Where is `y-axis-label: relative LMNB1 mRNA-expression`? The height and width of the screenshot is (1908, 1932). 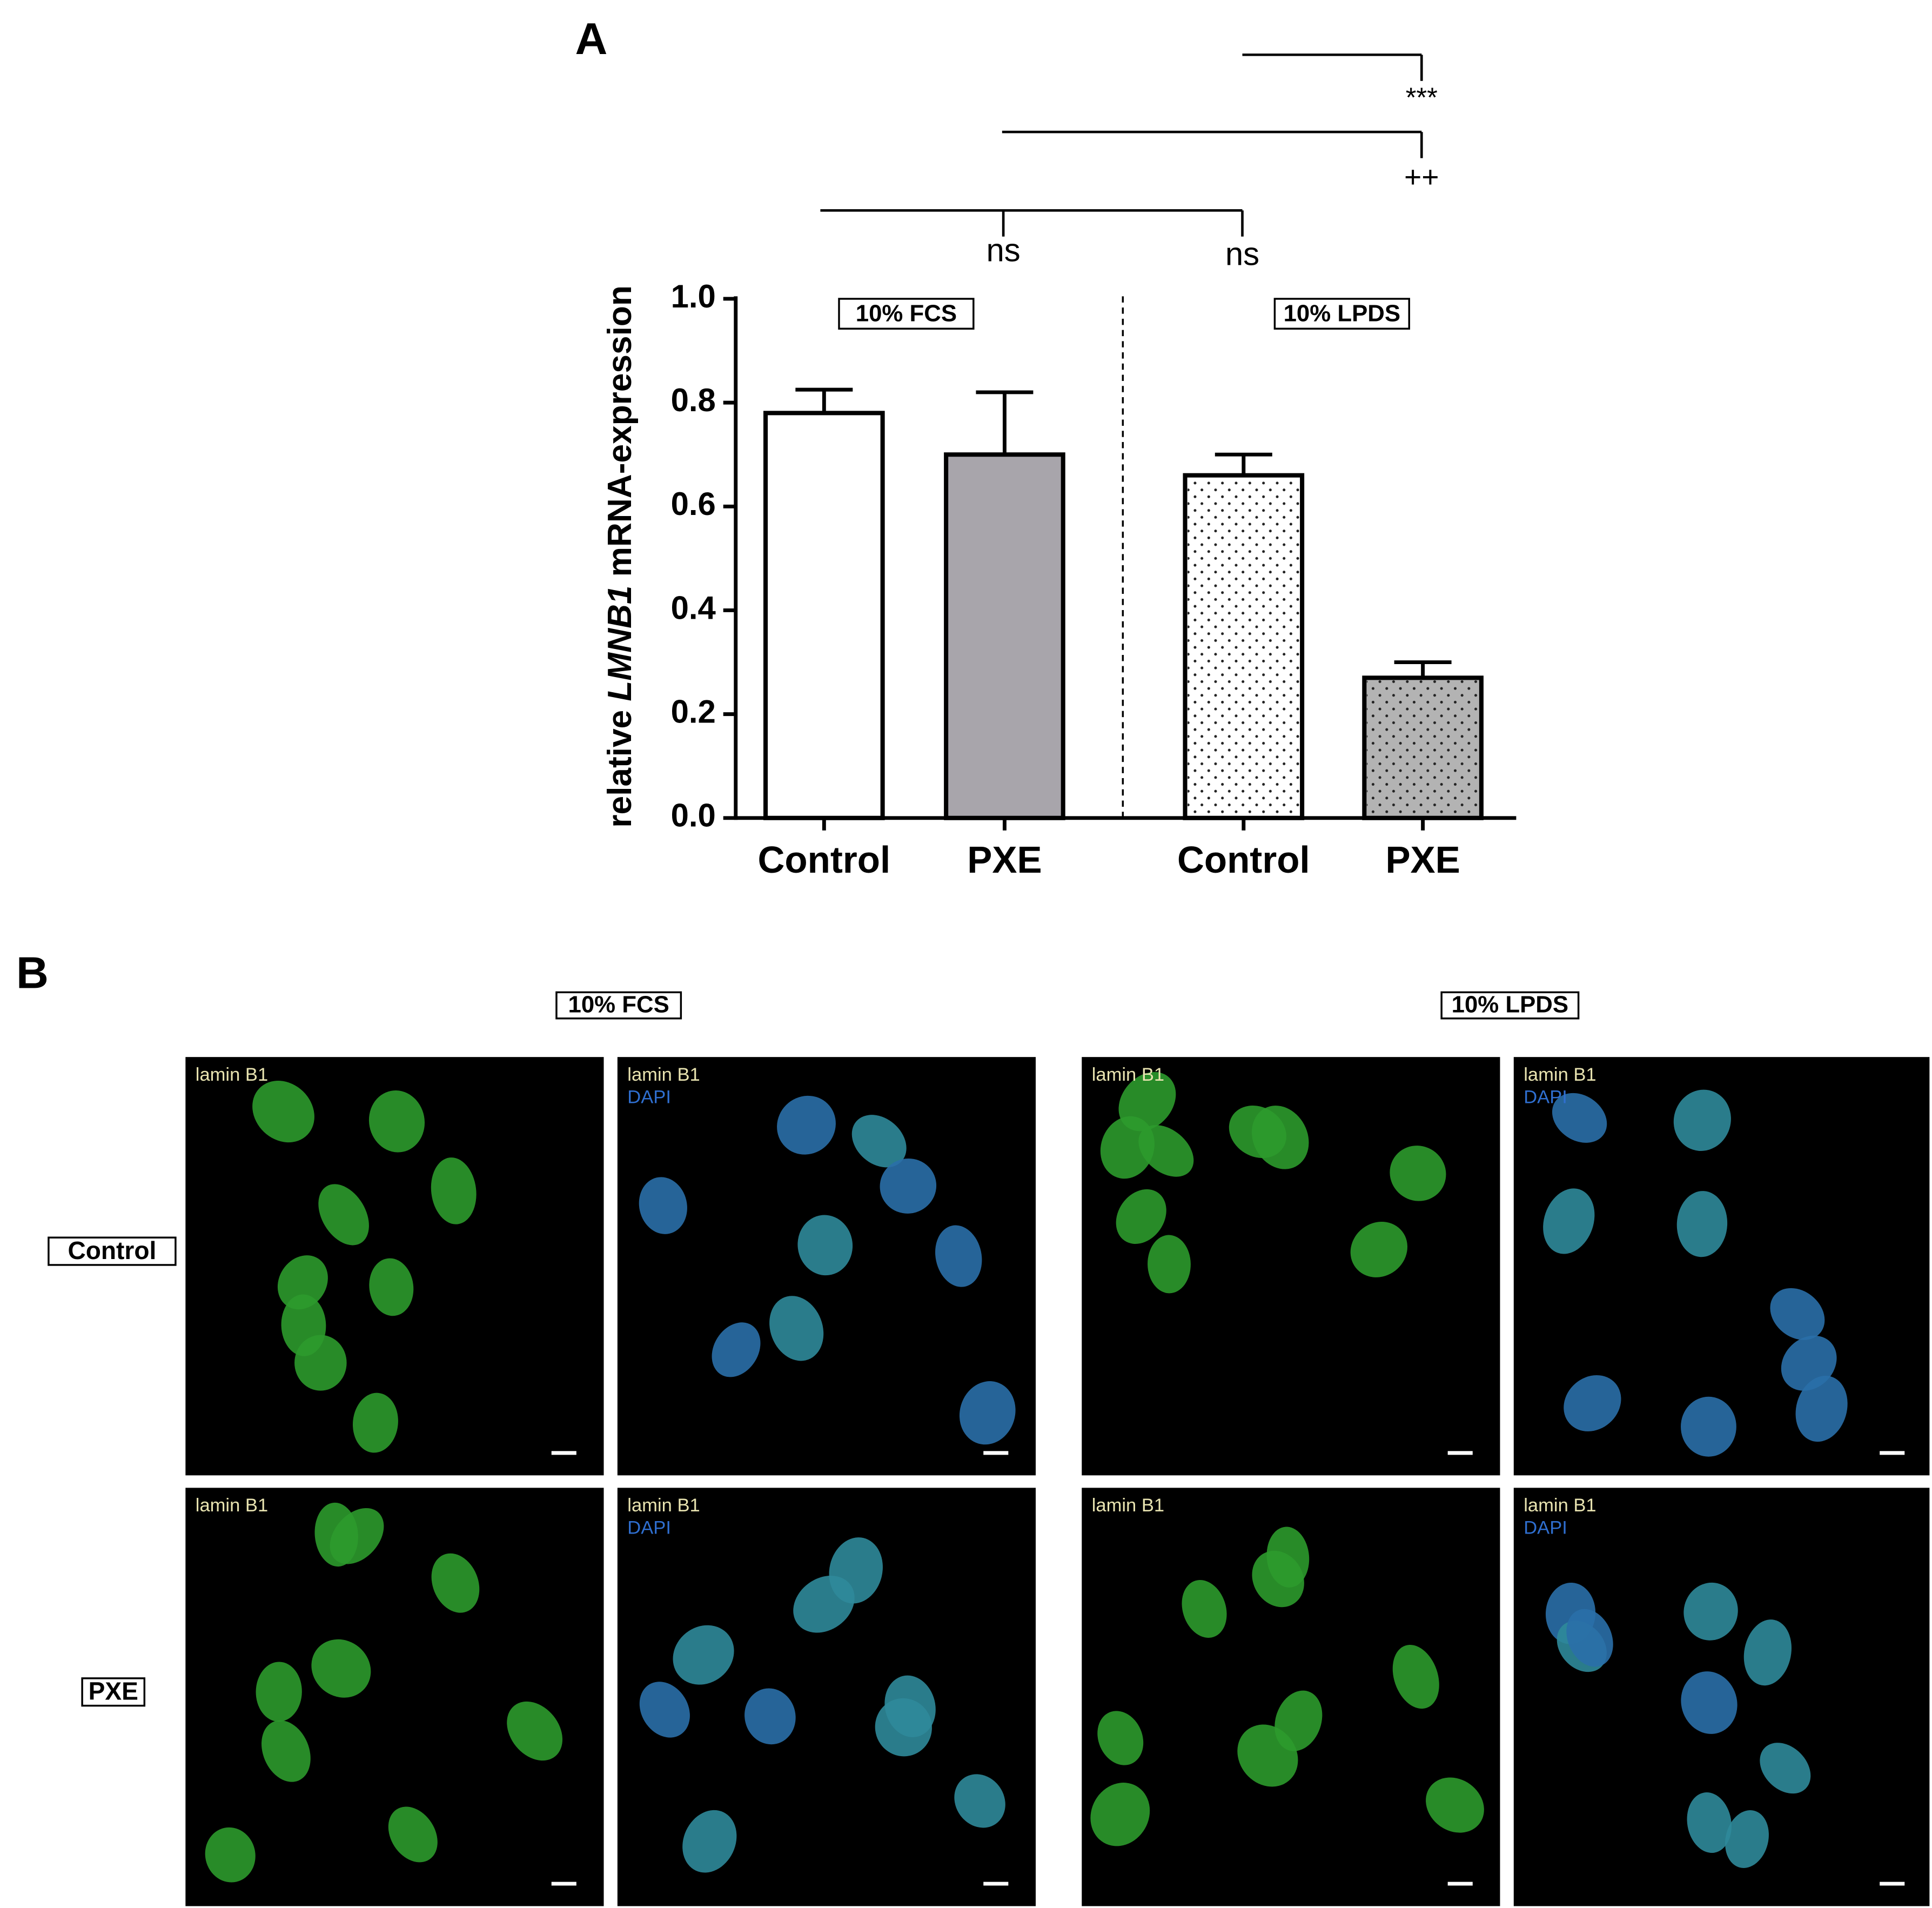 y-axis-label: relative LMNB1 mRNA-expression is located at coordinates (620, 556).